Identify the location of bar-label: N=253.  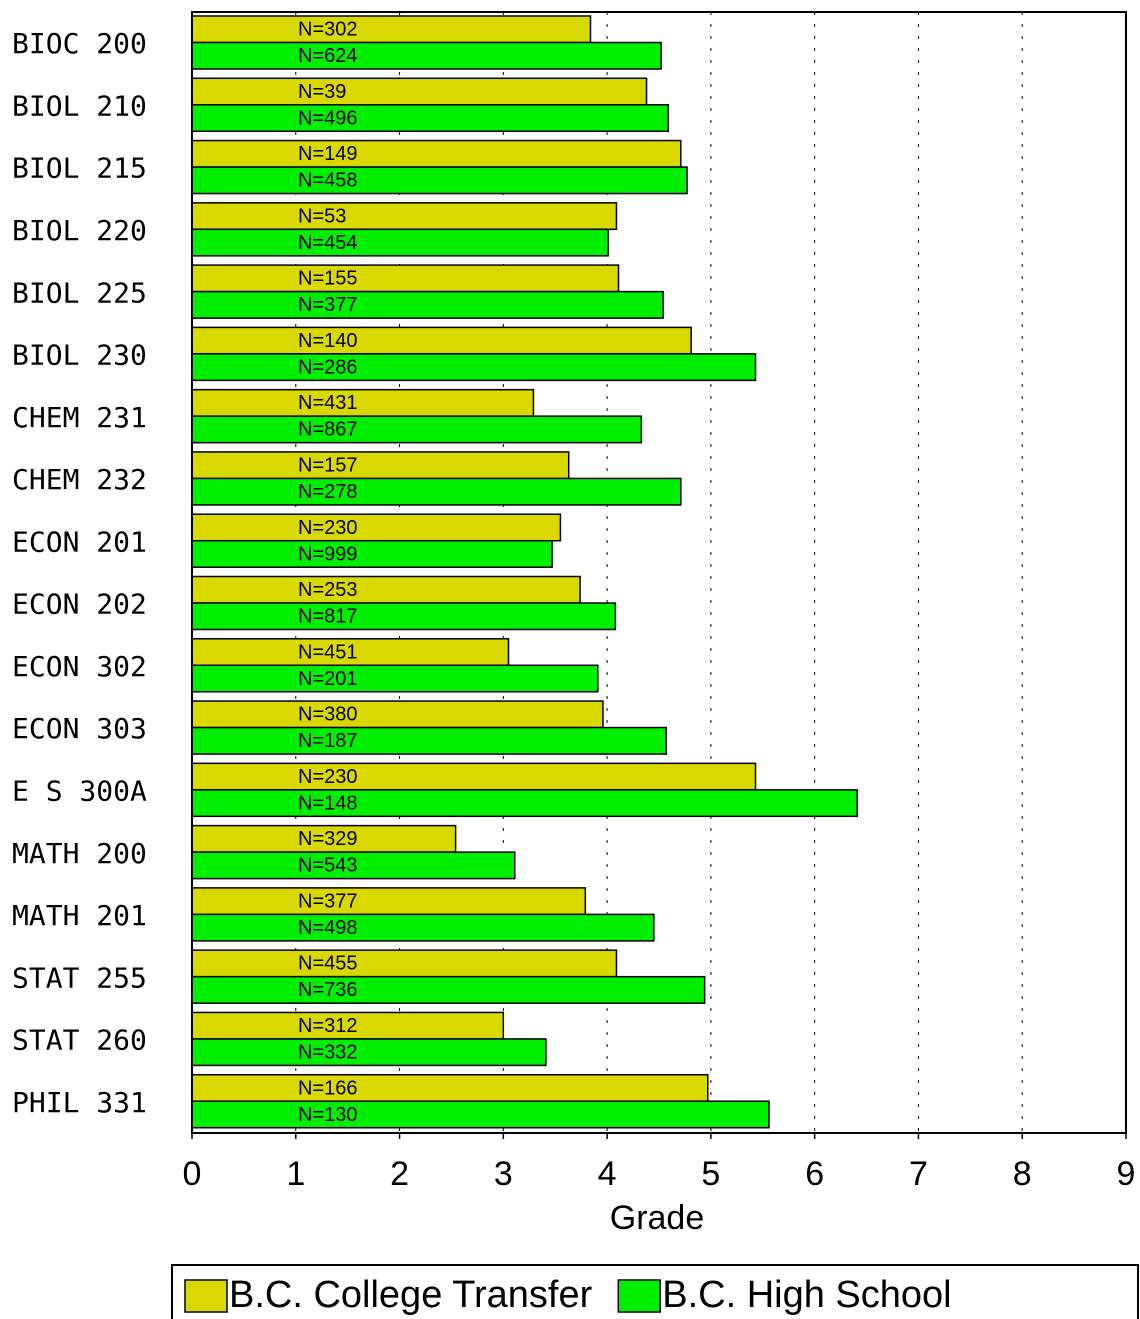
(328, 590).